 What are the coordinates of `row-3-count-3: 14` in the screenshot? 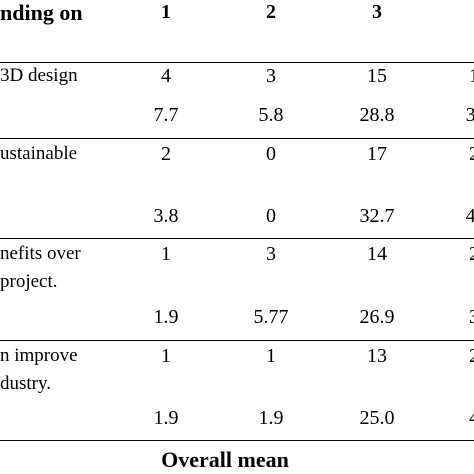 It's located at (377, 254).